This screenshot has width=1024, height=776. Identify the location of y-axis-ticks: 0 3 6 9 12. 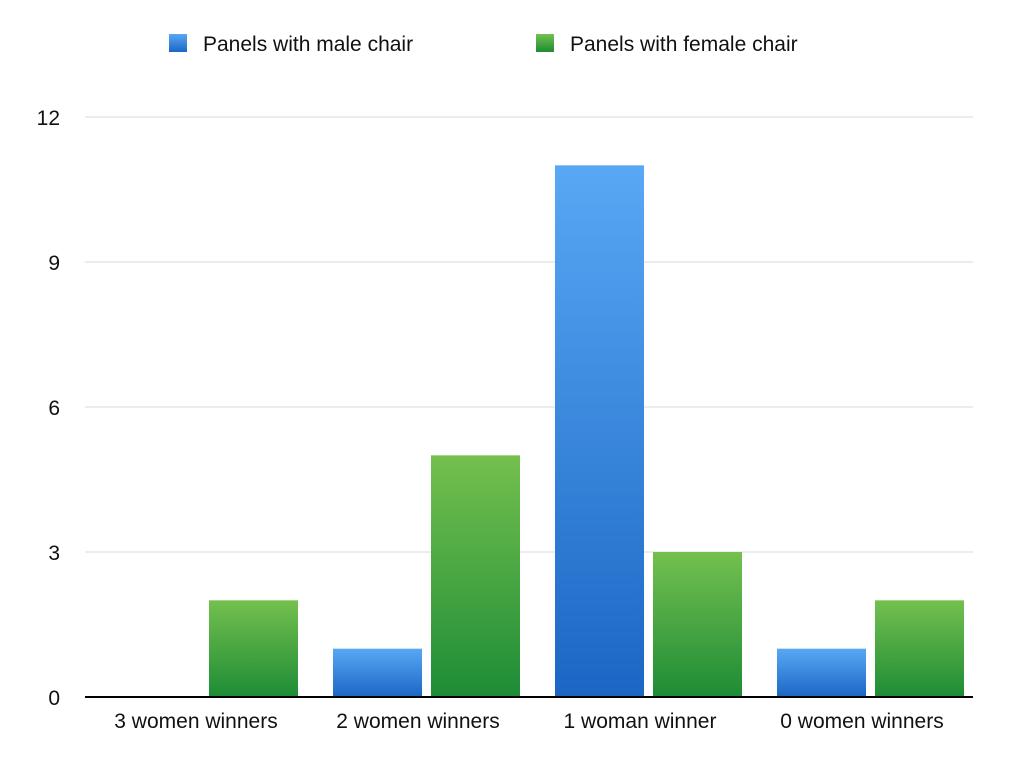
(48, 408).